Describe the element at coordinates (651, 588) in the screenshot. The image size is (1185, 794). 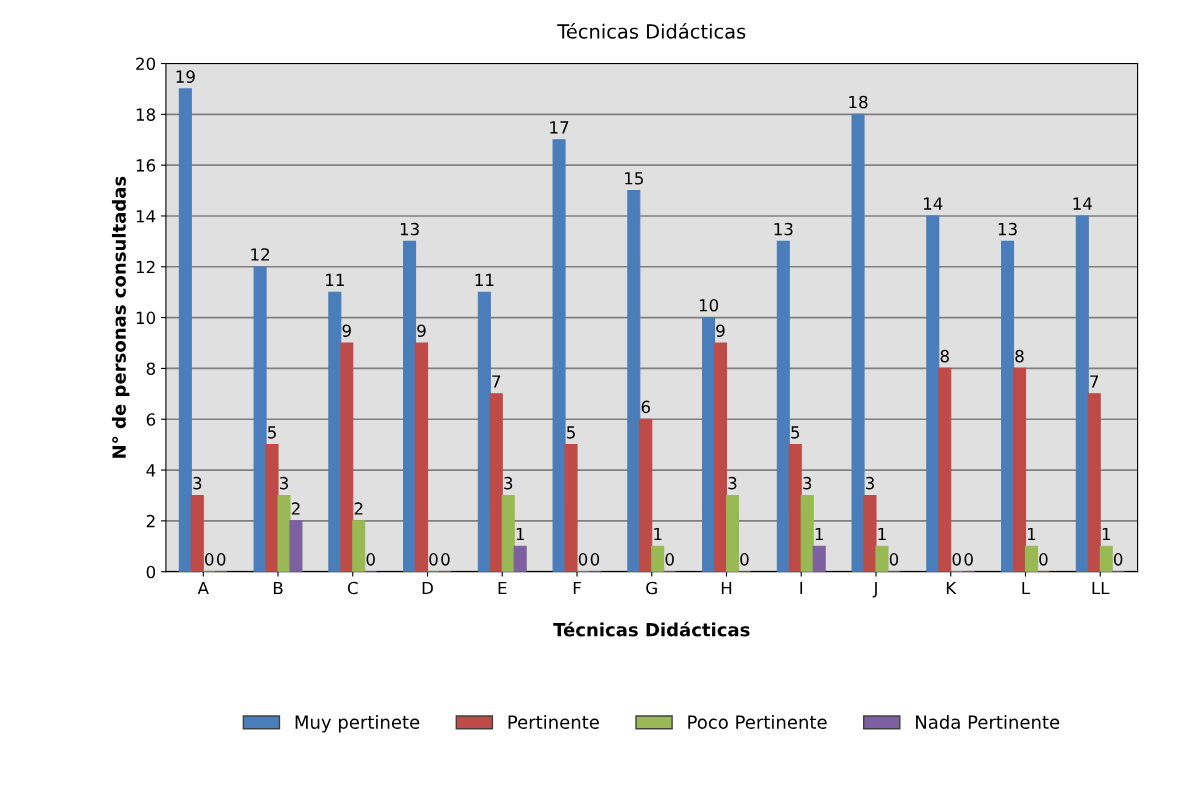
I see `x-tick-label: G` at that location.